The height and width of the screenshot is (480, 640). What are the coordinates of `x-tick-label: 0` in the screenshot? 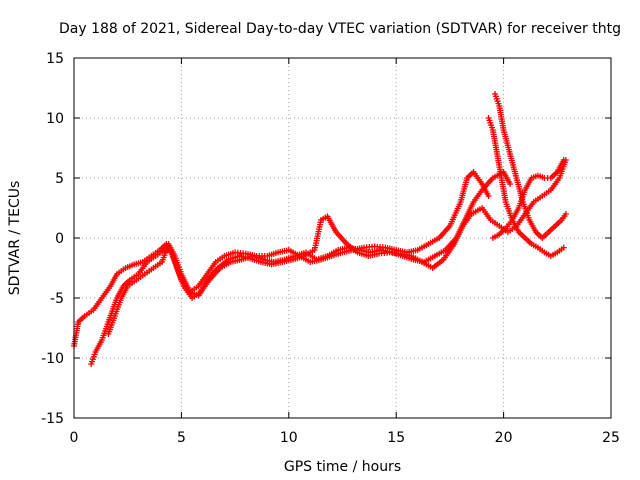 It's located at (74, 438).